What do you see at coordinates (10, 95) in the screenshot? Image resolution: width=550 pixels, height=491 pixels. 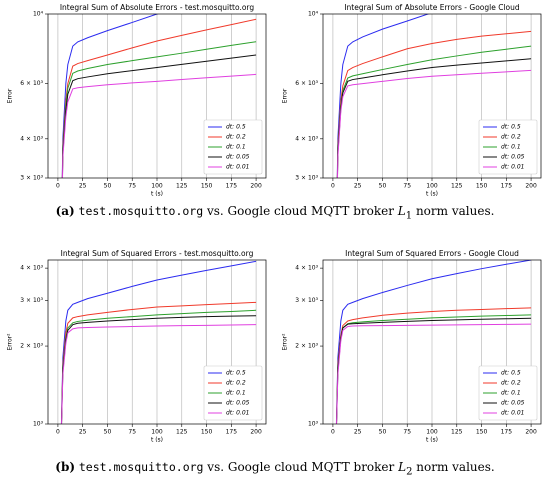 I see `y-axis-label: Error` at bounding box center [10, 95].